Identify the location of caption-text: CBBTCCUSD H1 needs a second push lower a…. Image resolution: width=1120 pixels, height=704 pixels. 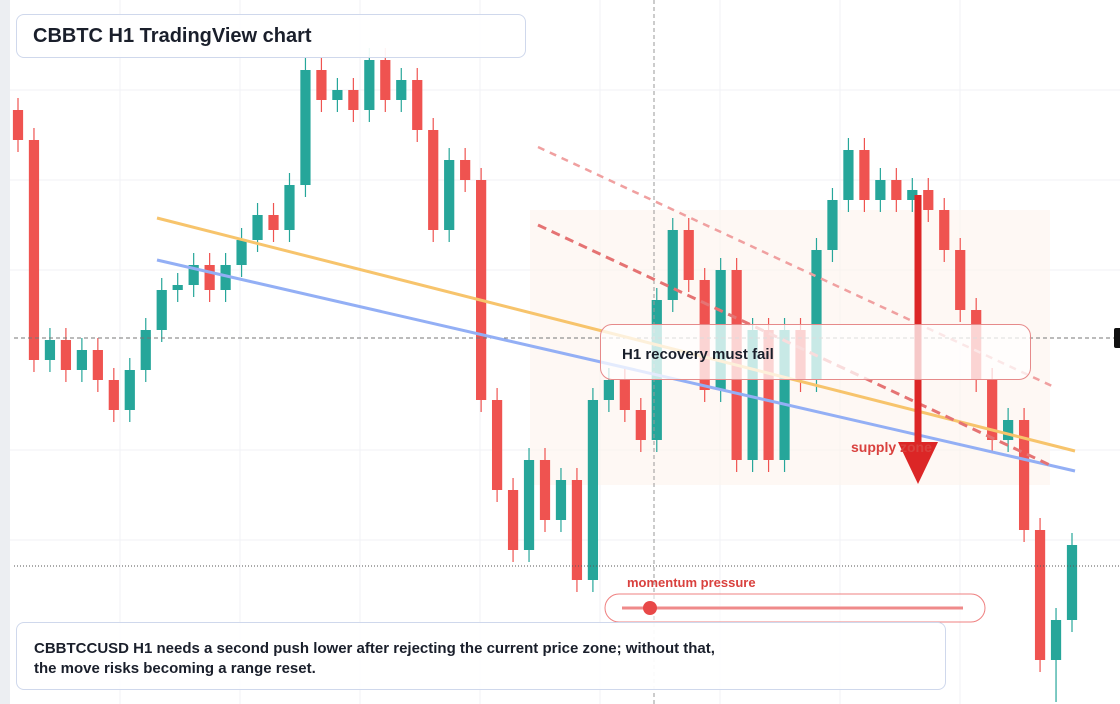
(374, 658).